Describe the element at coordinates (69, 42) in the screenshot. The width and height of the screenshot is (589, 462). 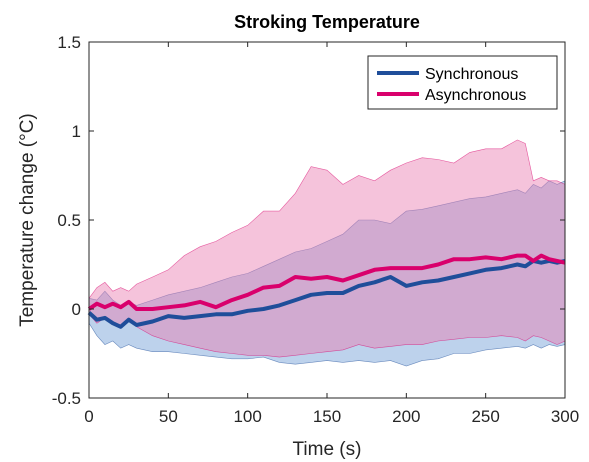
I see `y-tick-label: 1.5` at that location.